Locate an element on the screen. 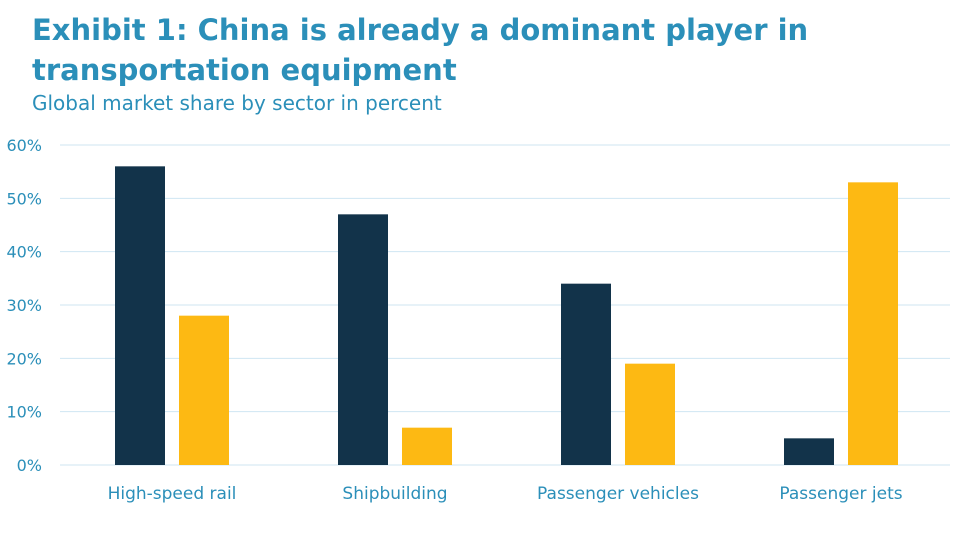 This screenshot has height=555, width=961. y-tick-label: 60% is located at coordinates (24, 145).